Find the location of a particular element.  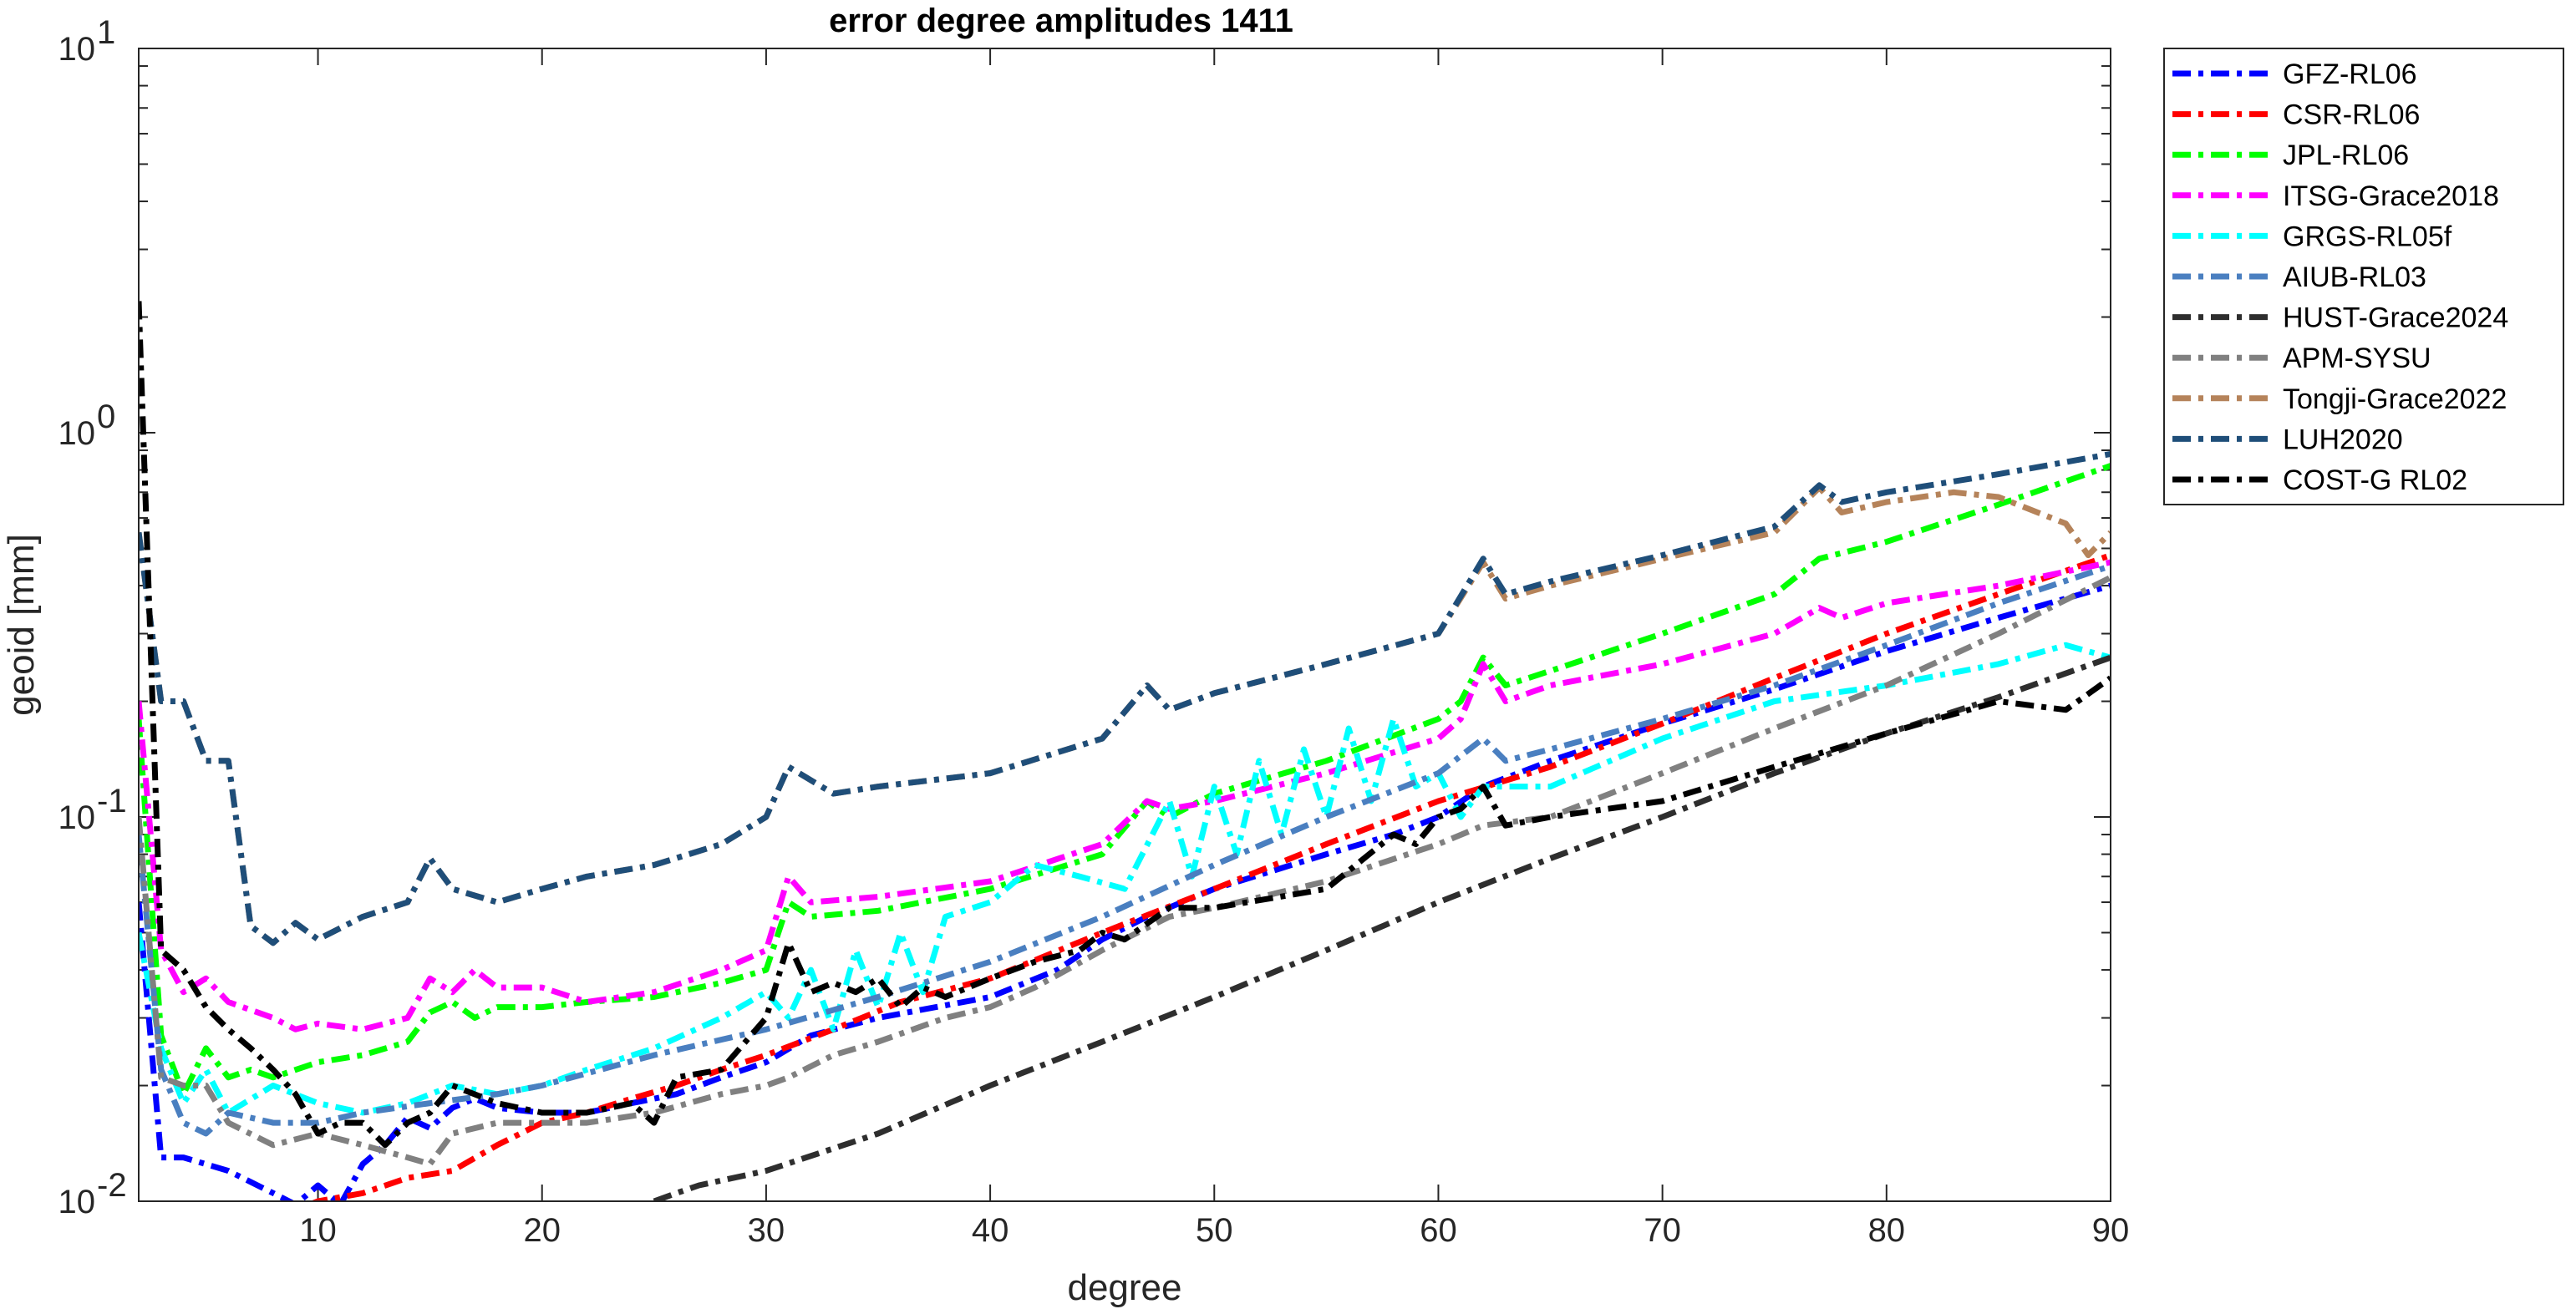

x-tick-label: 40 is located at coordinates (990, 1230).